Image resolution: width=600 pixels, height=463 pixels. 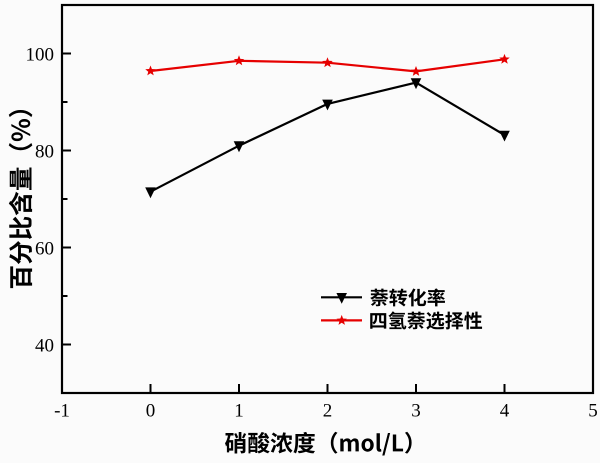 What do you see at coordinates (239, 410) in the screenshot?
I see `svg-text: 1` at bounding box center [239, 410].